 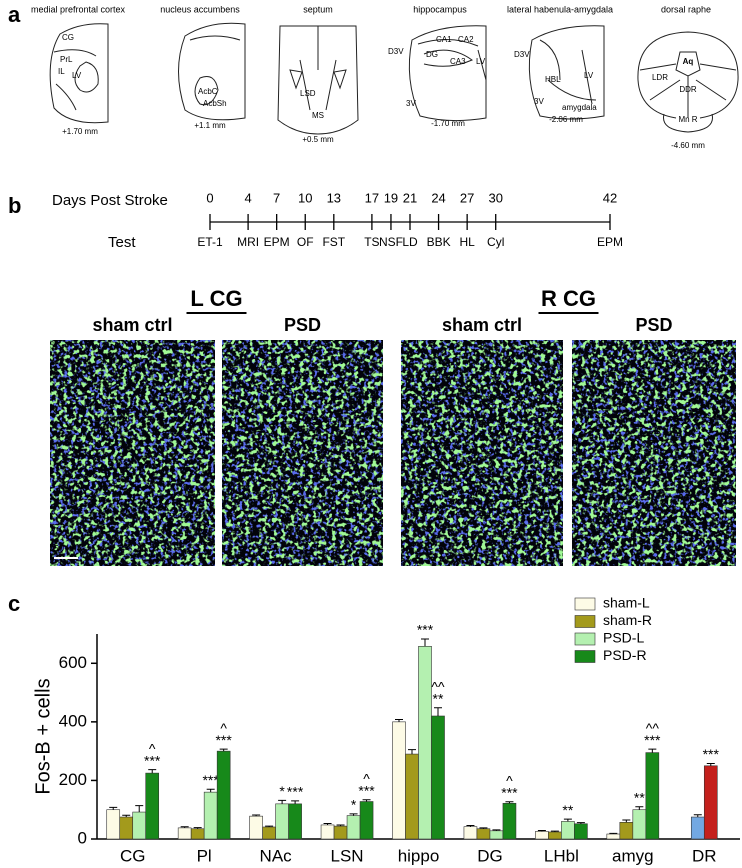 I want to click on legend-label: PSD-L, so click(x=623, y=638).